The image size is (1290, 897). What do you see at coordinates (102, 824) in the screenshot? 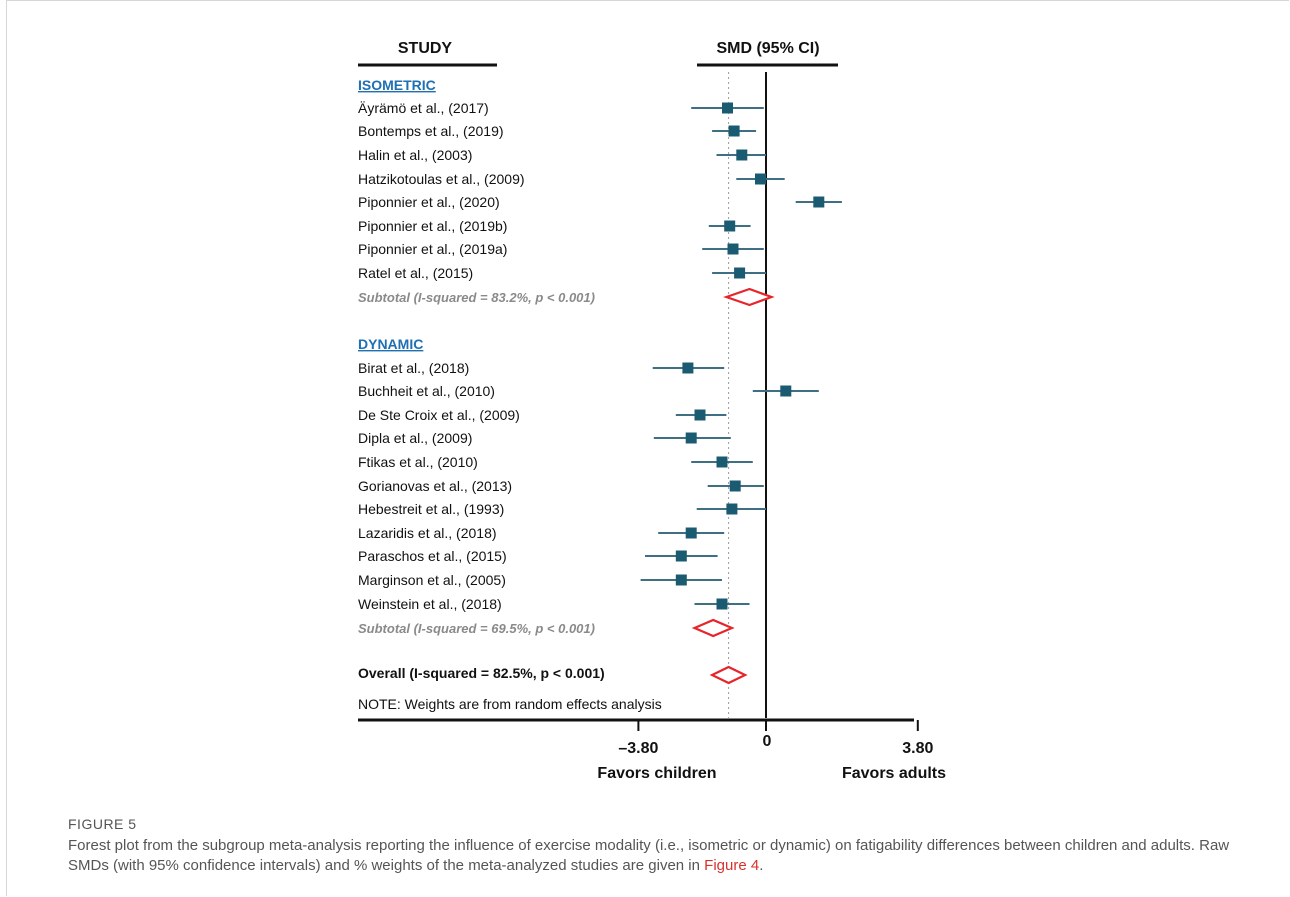
I see `figure-label: FIGURE 5` at bounding box center [102, 824].